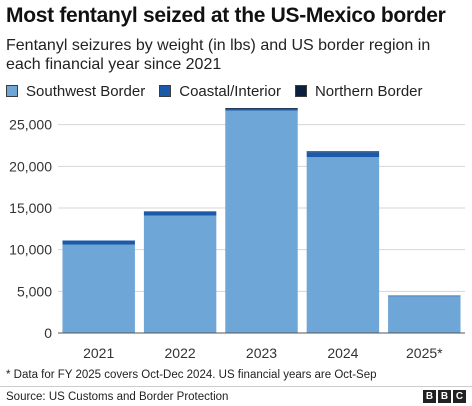 The height and width of the screenshot is (406, 472). Describe the element at coordinates (368, 91) in the screenshot. I see `legend-label-northern: Northern Border` at that location.